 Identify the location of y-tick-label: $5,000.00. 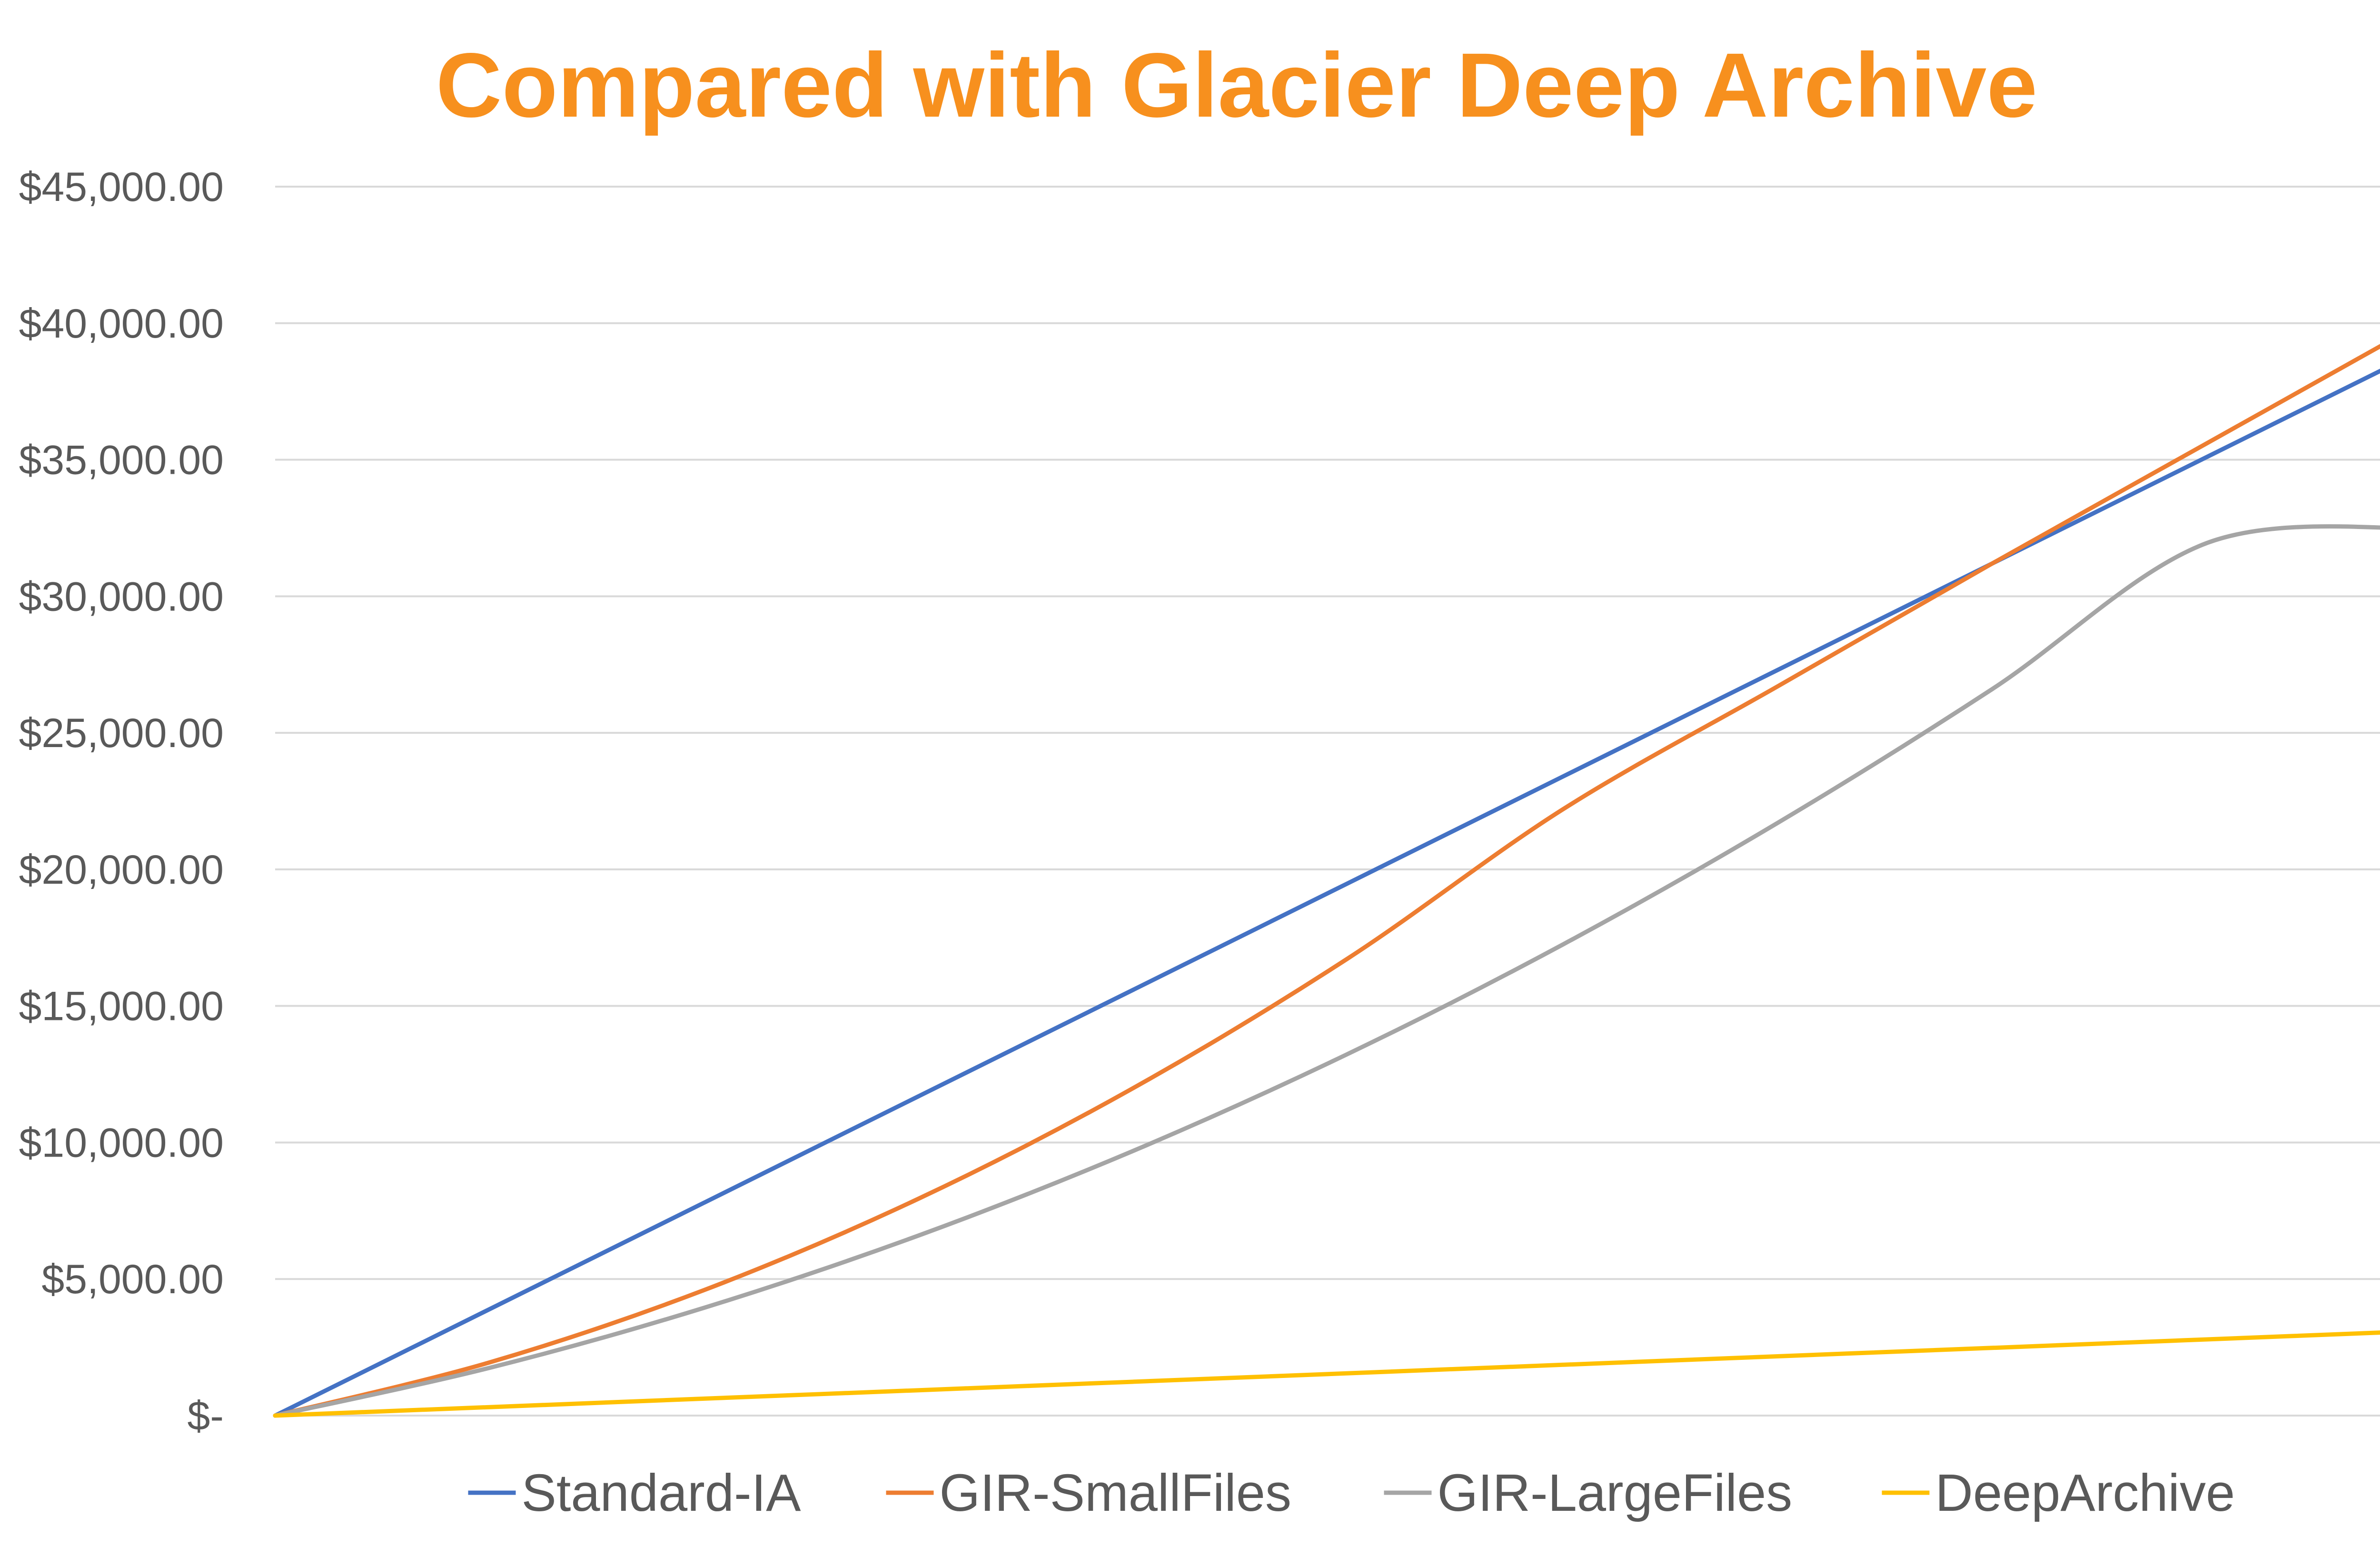
(132, 1279).